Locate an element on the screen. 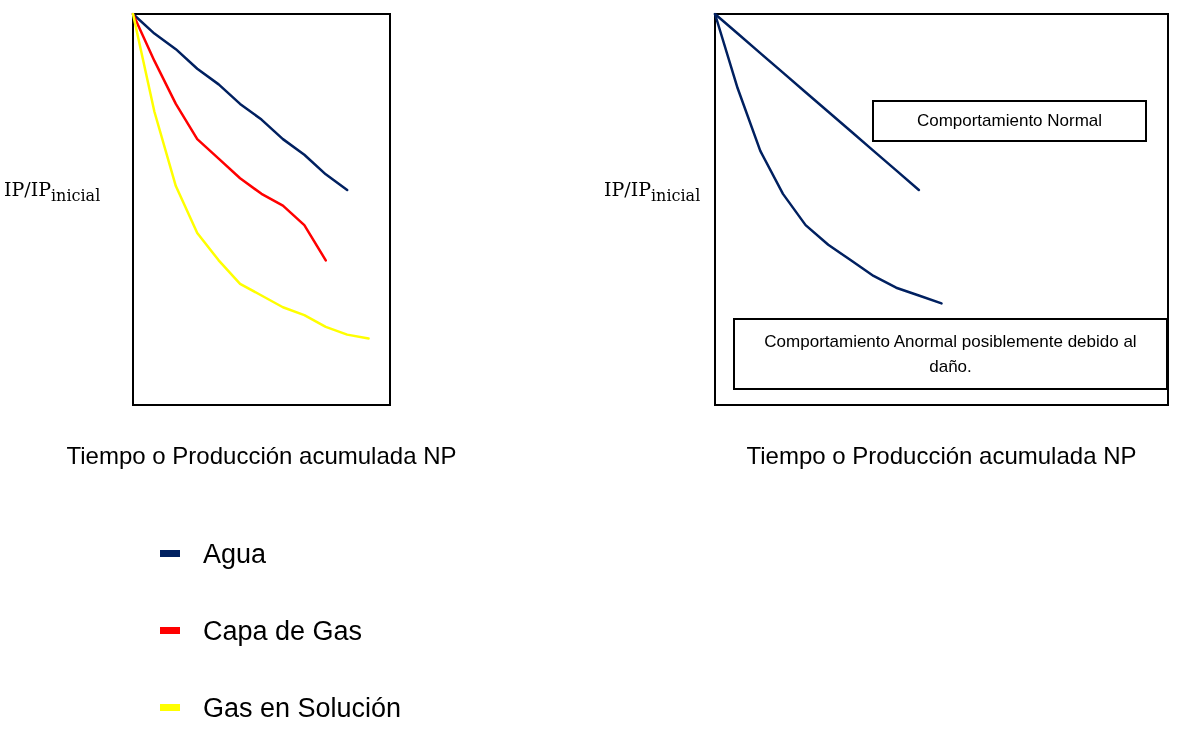  legend-label: Gas en Solución is located at coordinates (302, 707).